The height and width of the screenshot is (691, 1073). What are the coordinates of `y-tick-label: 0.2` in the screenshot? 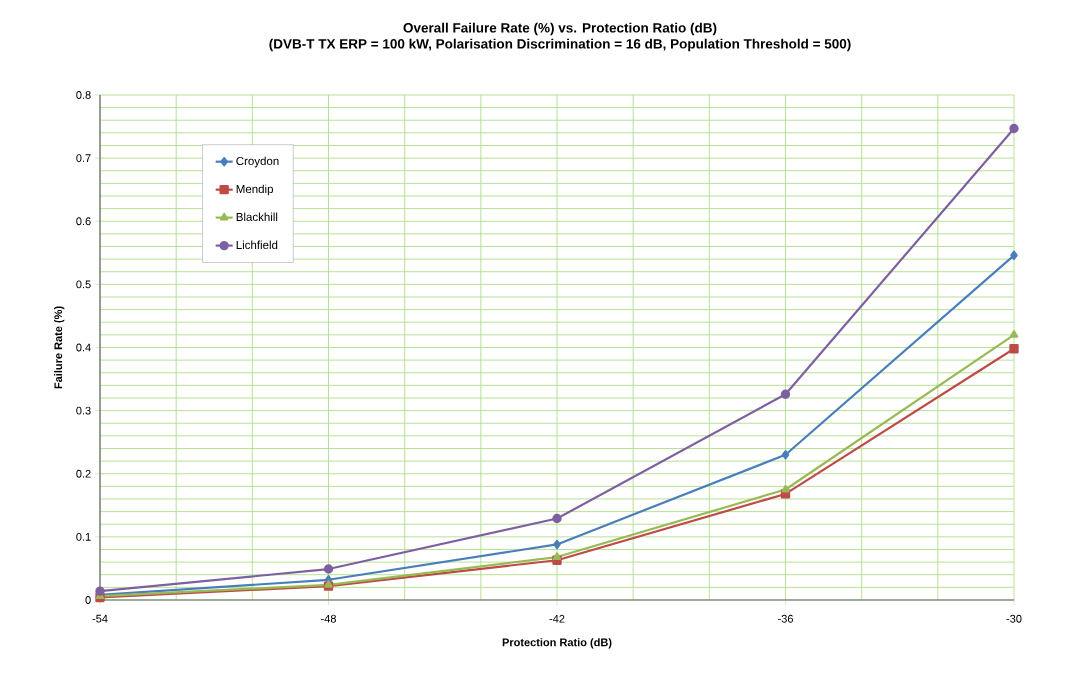 It's located at (83, 473).